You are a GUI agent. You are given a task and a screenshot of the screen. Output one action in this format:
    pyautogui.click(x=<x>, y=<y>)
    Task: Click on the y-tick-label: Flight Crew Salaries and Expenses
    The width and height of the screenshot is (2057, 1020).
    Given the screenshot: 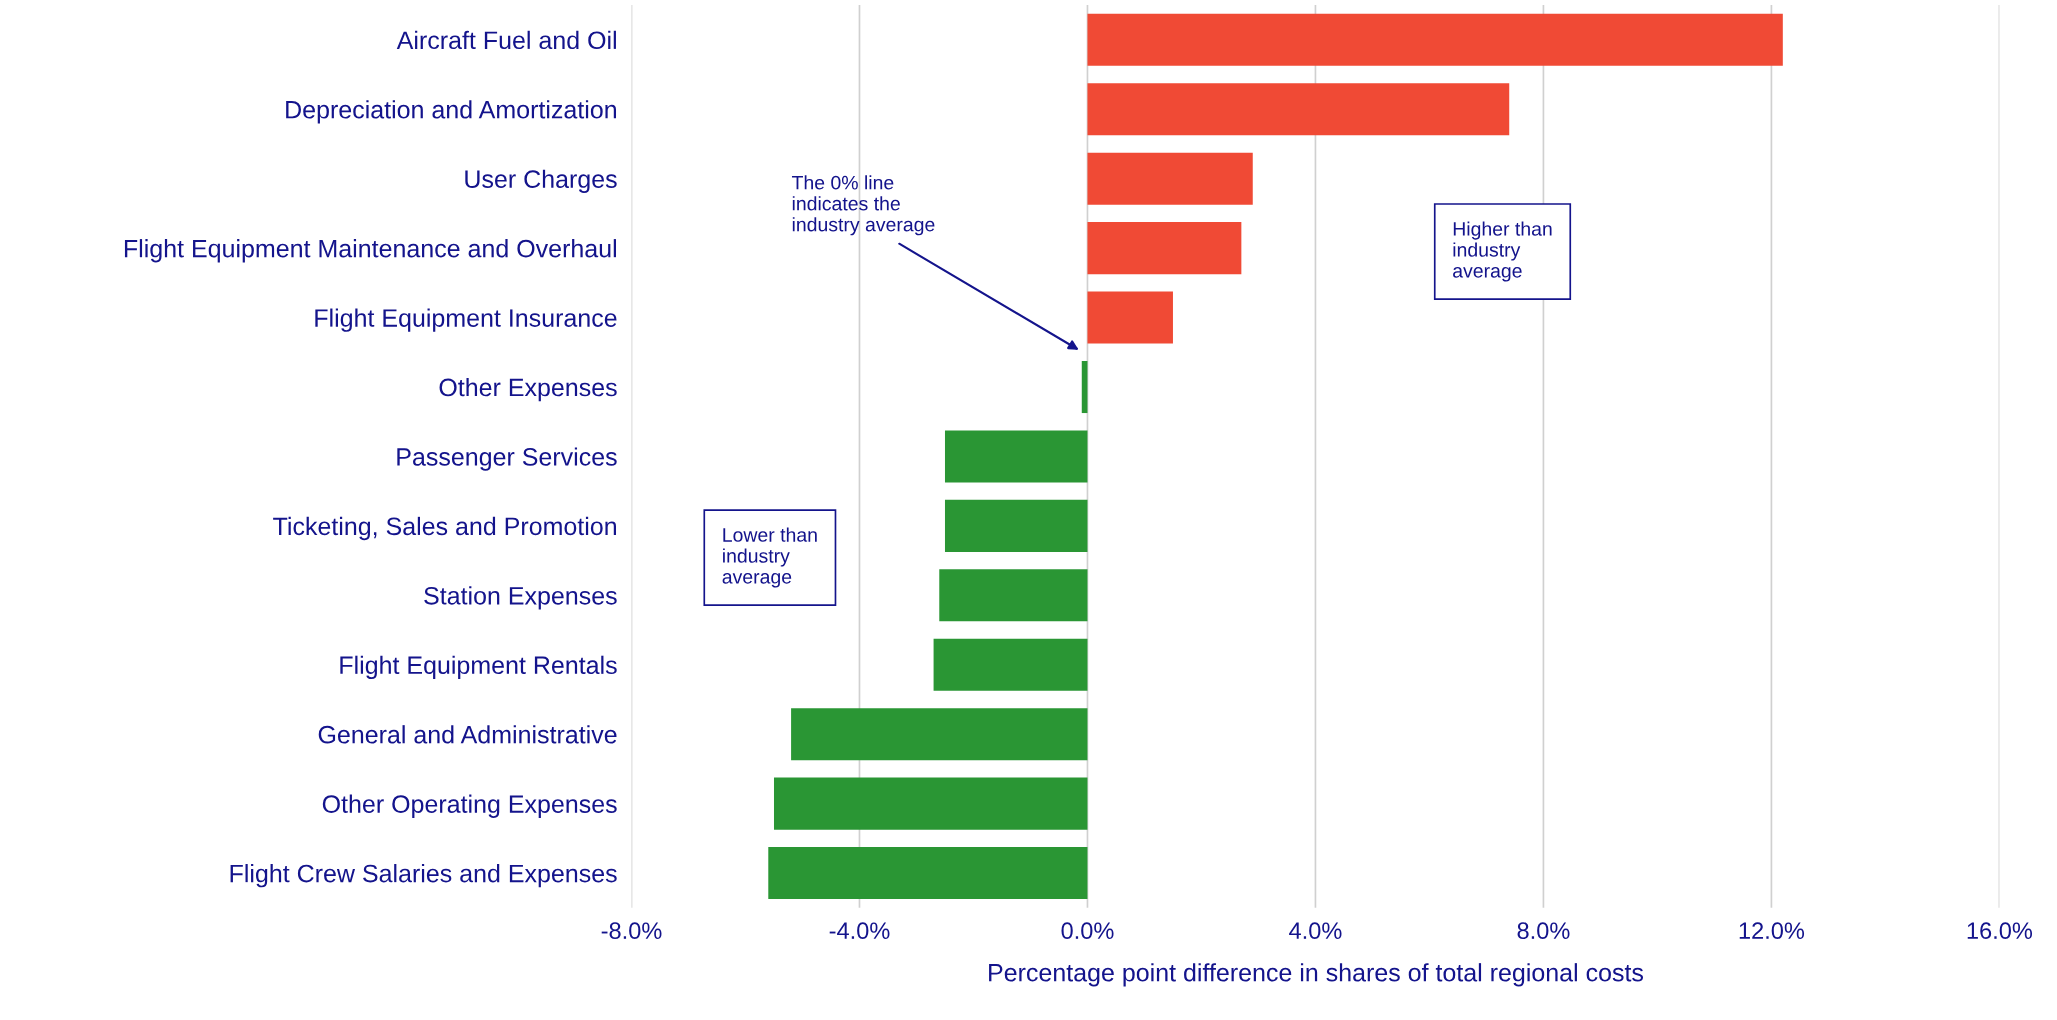 What is the action you would take?
    pyautogui.click(x=423, y=876)
    